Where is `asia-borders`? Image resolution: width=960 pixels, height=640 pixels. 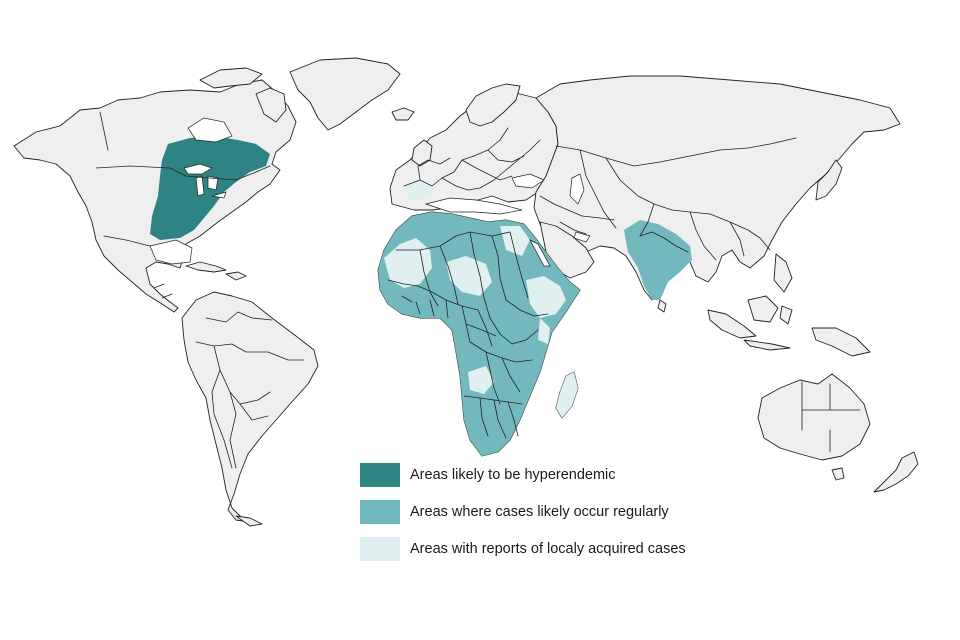 asia-borders is located at coordinates (668, 199).